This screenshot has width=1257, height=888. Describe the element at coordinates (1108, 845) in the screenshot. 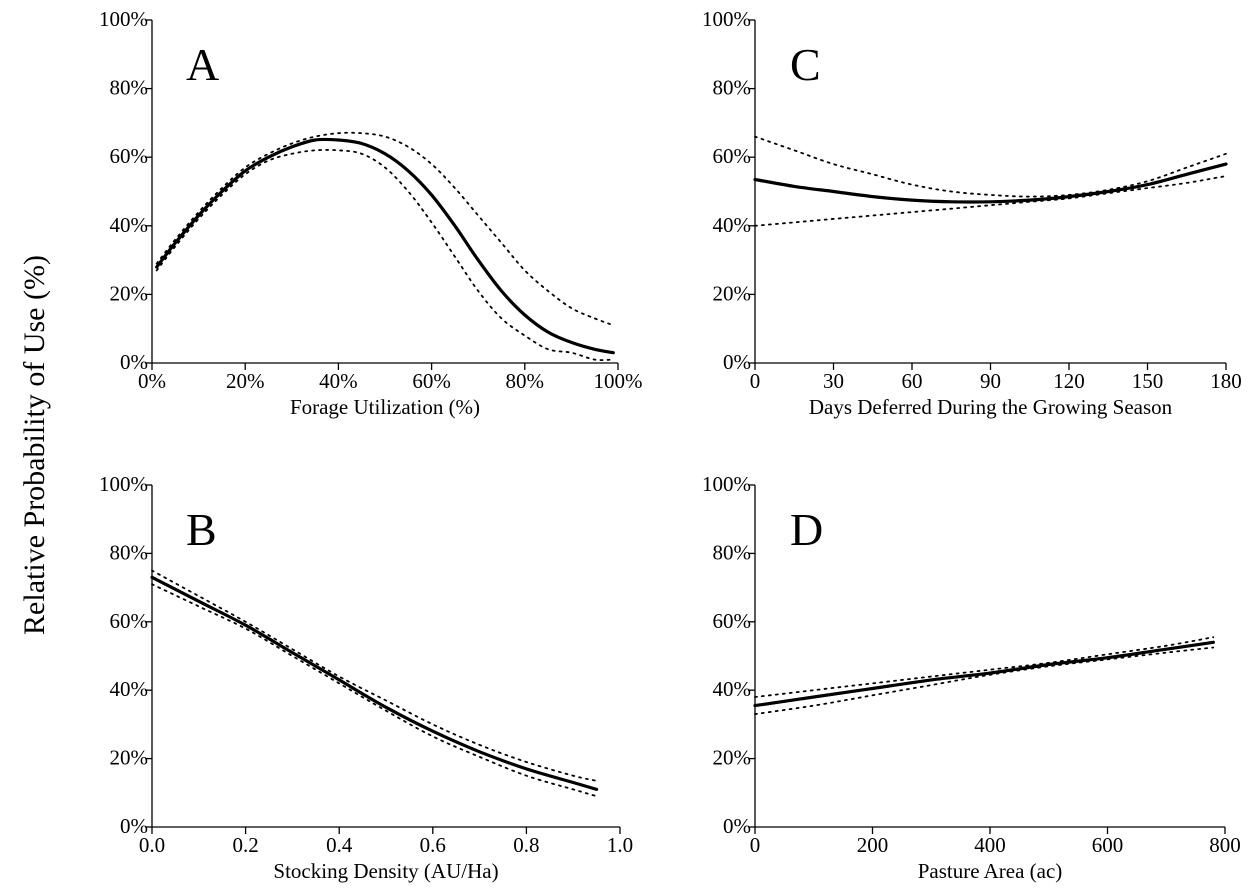

I see `panel-d-x-tick-label: 600` at that location.